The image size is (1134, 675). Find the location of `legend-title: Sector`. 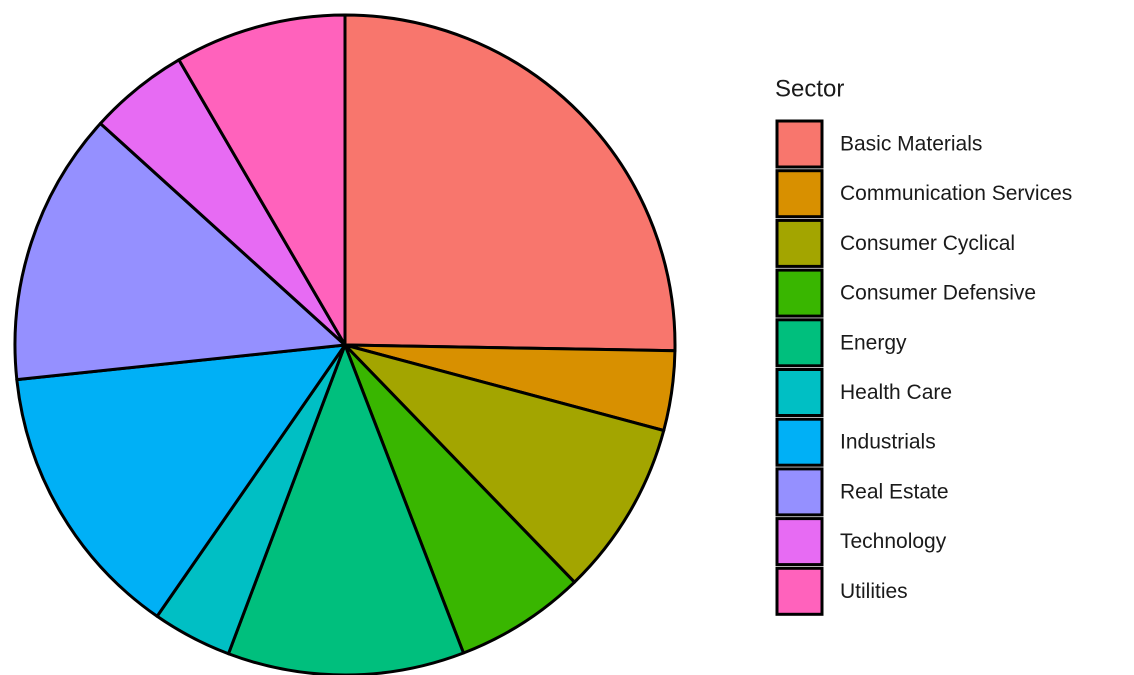

legend-title: Sector is located at coordinates (809, 88).